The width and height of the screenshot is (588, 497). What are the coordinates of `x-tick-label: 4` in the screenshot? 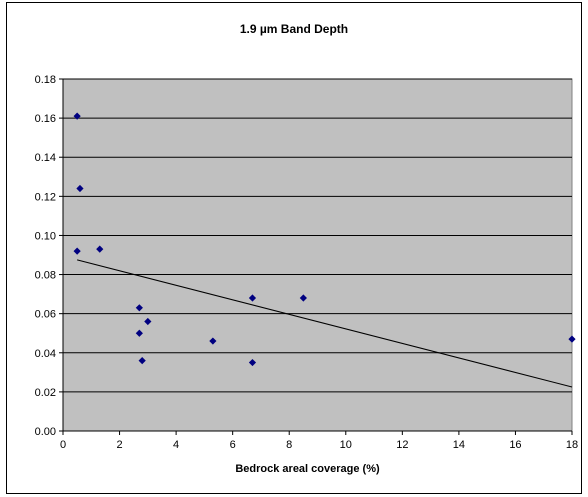 It's located at (176, 445).